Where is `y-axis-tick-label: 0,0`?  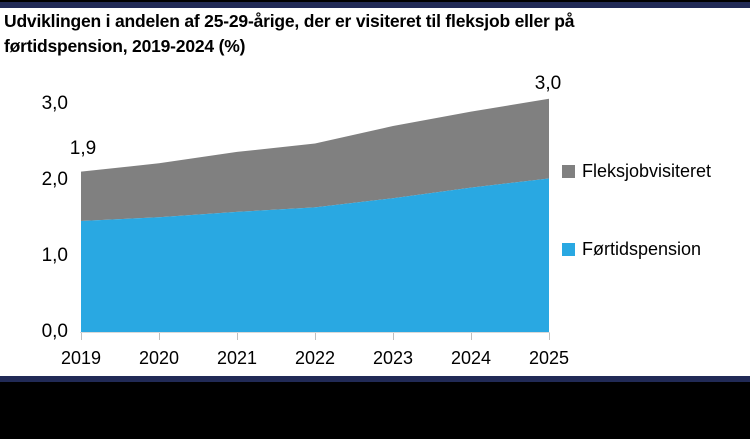 y-axis-tick-label: 0,0 is located at coordinates (54, 331).